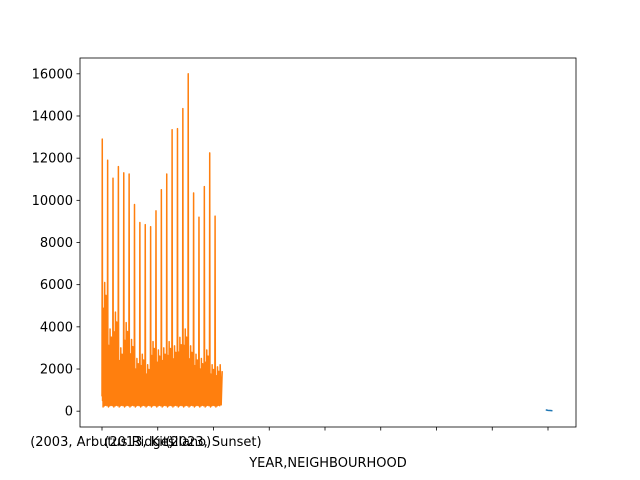 This screenshot has width=640, height=480. What do you see at coordinates (213, 442) in the screenshot?
I see `x-tick-label: (2023, Sunset)` at bounding box center [213, 442].